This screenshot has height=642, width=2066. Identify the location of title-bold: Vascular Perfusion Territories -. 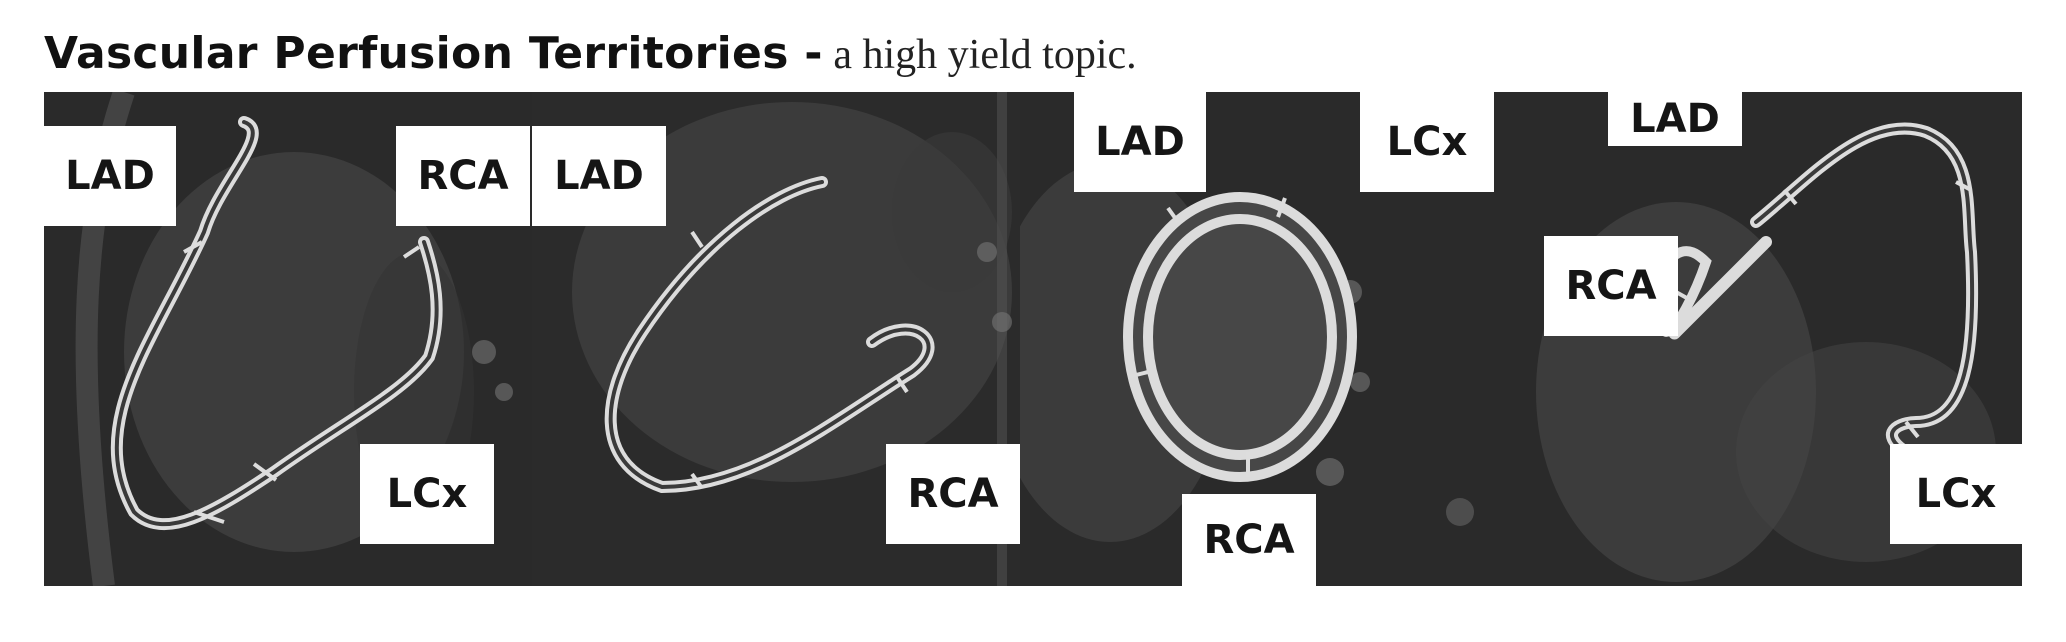
(433, 53).